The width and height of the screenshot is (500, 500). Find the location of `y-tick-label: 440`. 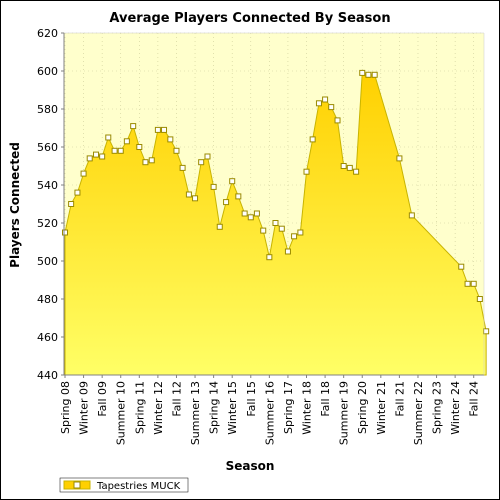

y-tick-label: 440 is located at coordinates (47, 375).